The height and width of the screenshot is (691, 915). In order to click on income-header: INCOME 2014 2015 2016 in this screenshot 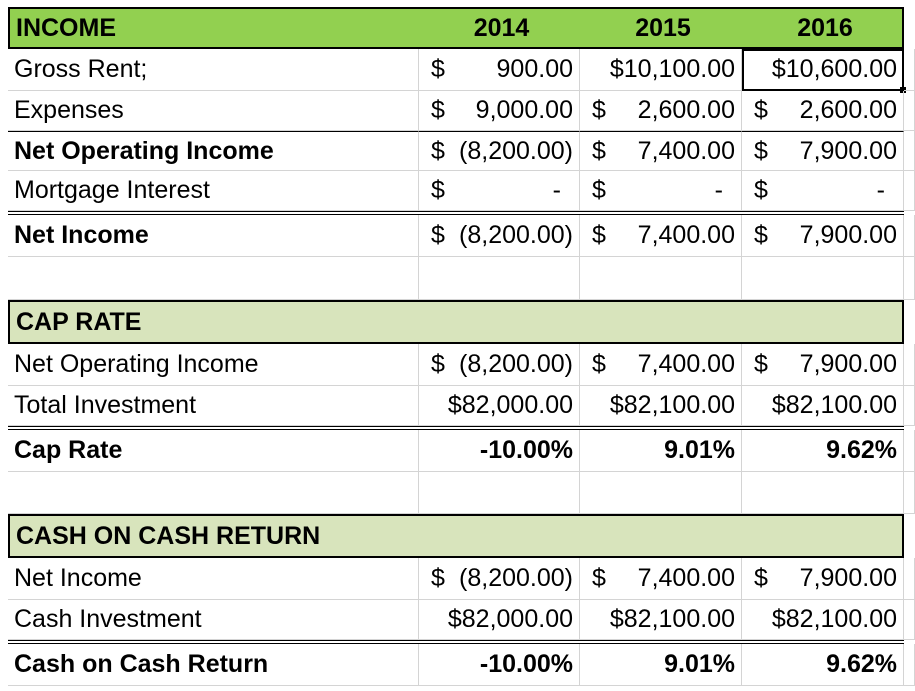, I will do `click(456, 28)`.